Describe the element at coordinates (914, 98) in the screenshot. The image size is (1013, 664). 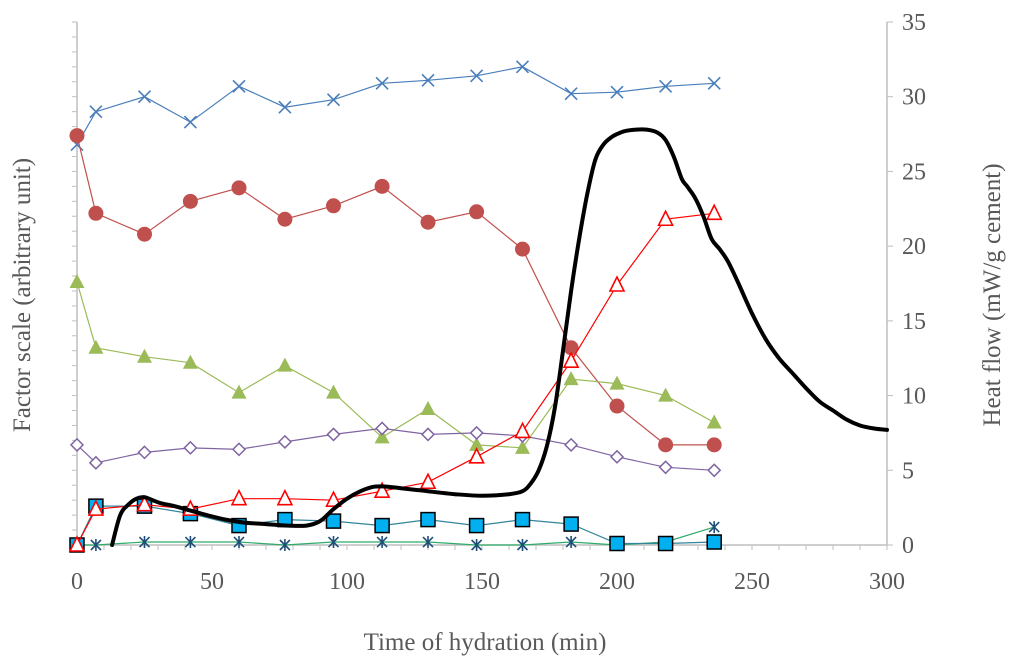
I see `right-y-tick-label: 30` at that location.